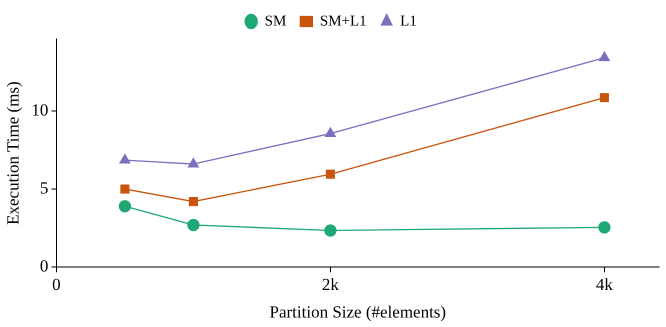 This screenshot has height=327, width=666. I want to click on x-tick-label: 2k, so click(331, 284).